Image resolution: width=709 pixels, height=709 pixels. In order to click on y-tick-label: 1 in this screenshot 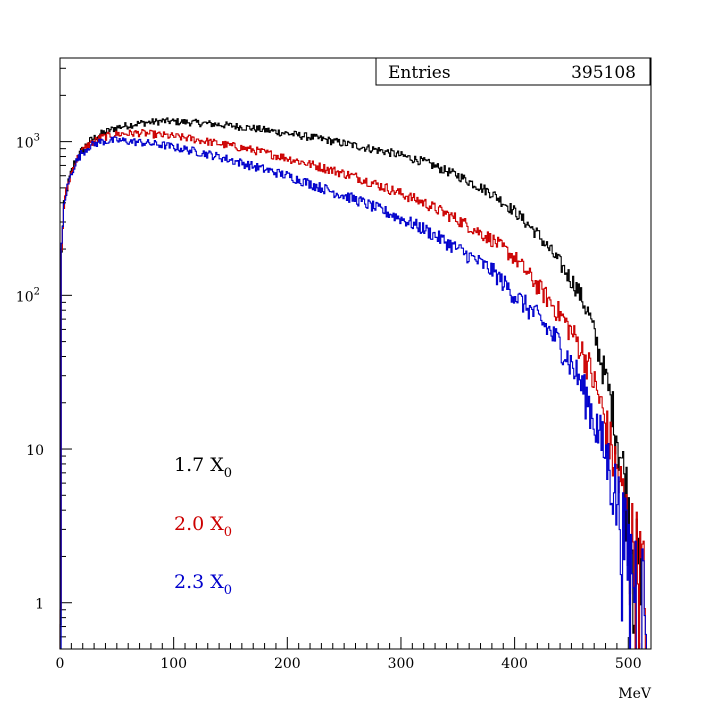, I will do `click(39, 605)`.